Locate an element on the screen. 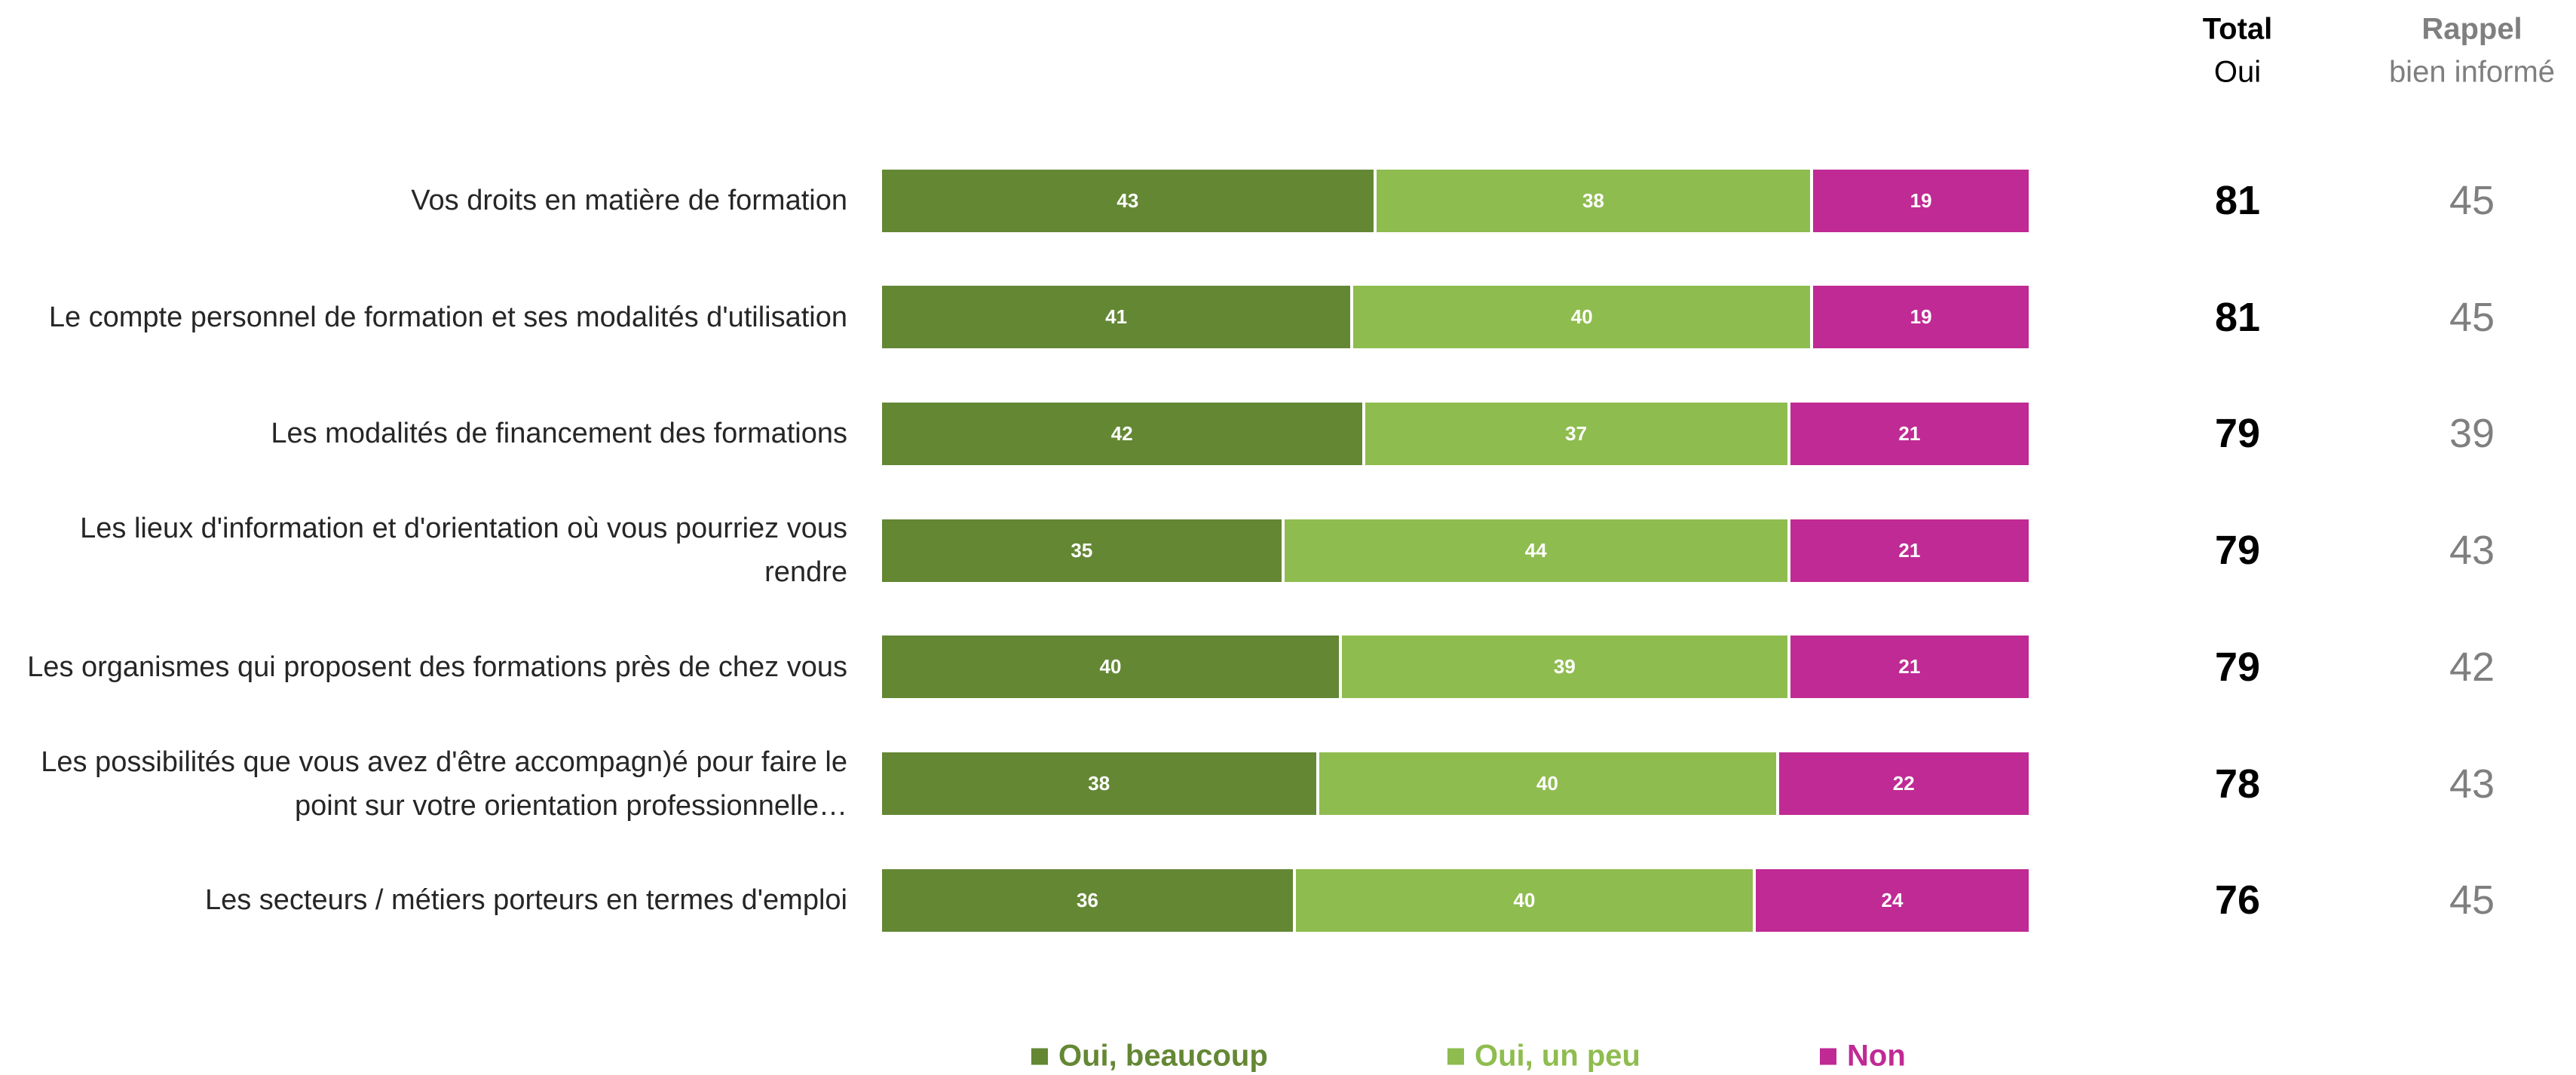  bar-segment: 37 is located at coordinates (1577, 434).